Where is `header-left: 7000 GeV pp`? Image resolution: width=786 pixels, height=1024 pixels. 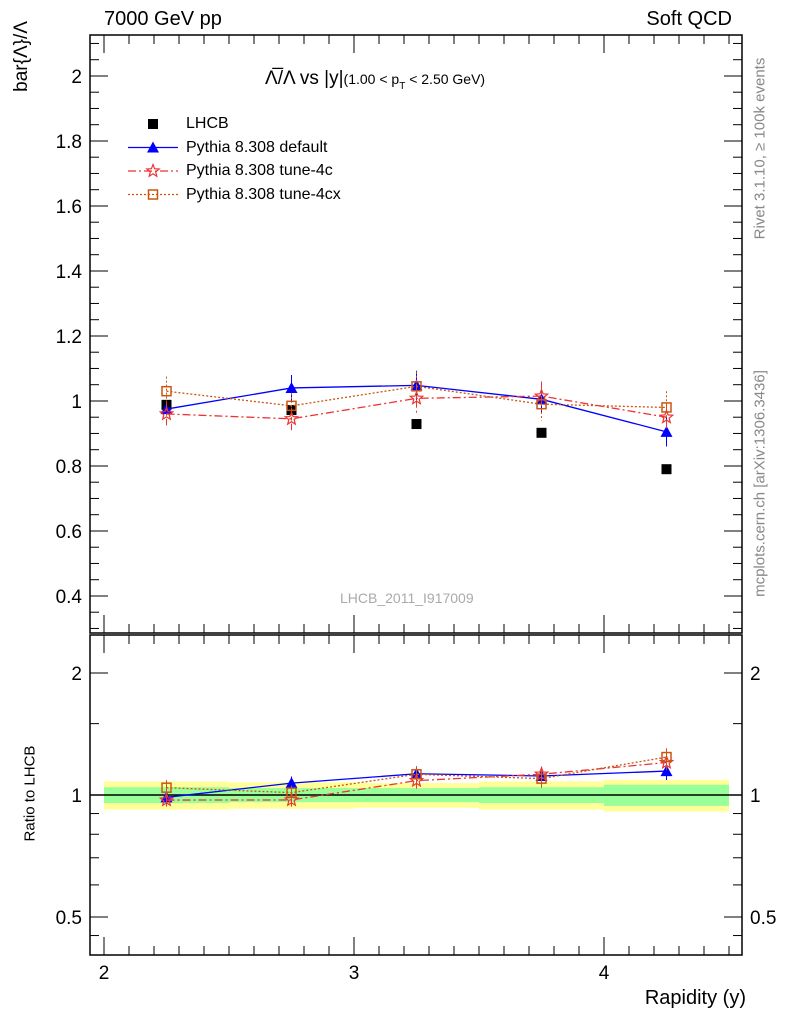 header-left: 7000 GeV pp is located at coordinates (163, 19).